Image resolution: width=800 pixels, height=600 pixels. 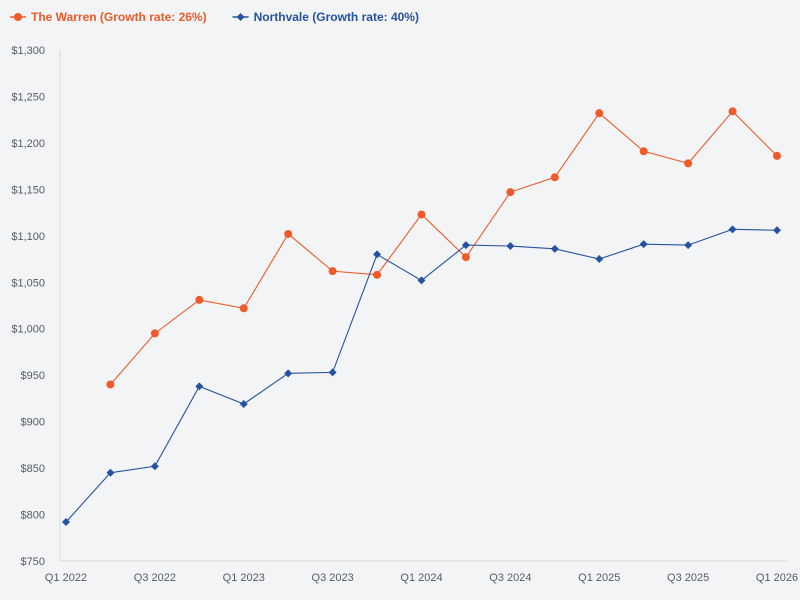 What do you see at coordinates (377, 274) in the screenshot?
I see `point-the-warren-q4-2023` at bounding box center [377, 274].